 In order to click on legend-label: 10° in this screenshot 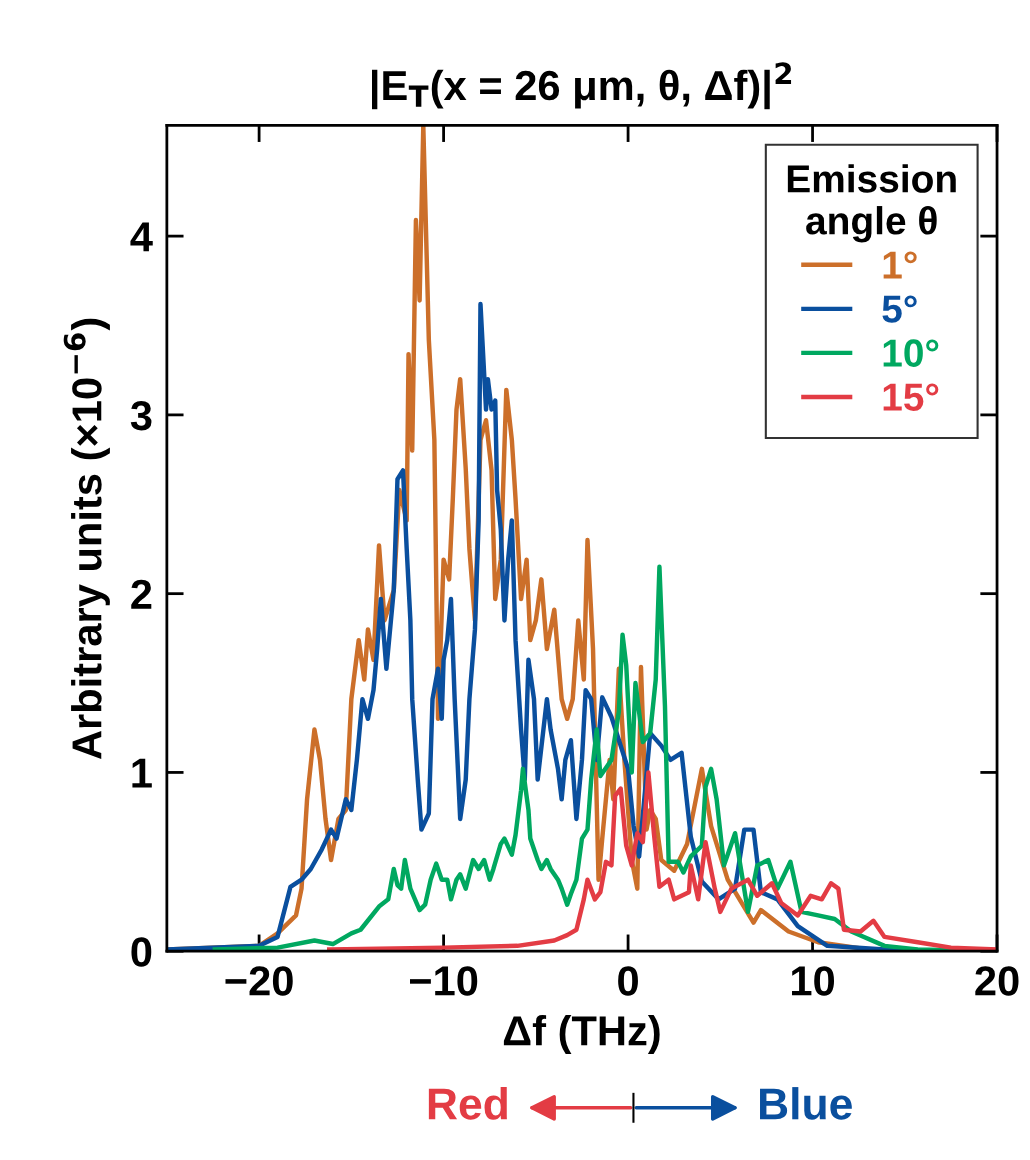, I will do `click(911, 353)`.